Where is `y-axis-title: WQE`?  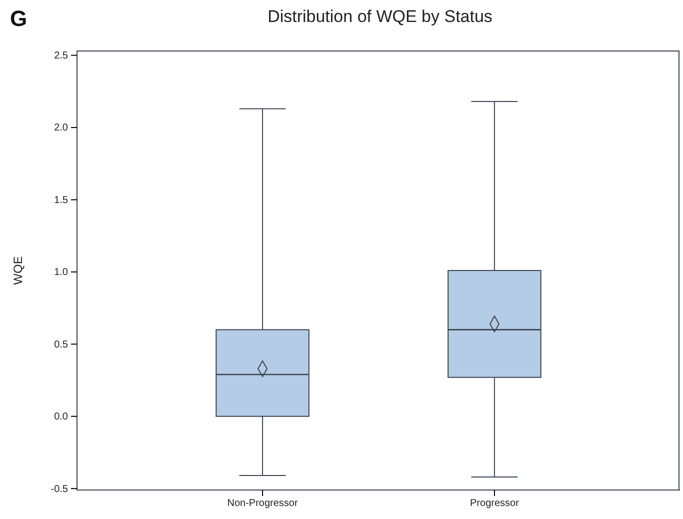 y-axis-title: WQE is located at coordinates (18, 270).